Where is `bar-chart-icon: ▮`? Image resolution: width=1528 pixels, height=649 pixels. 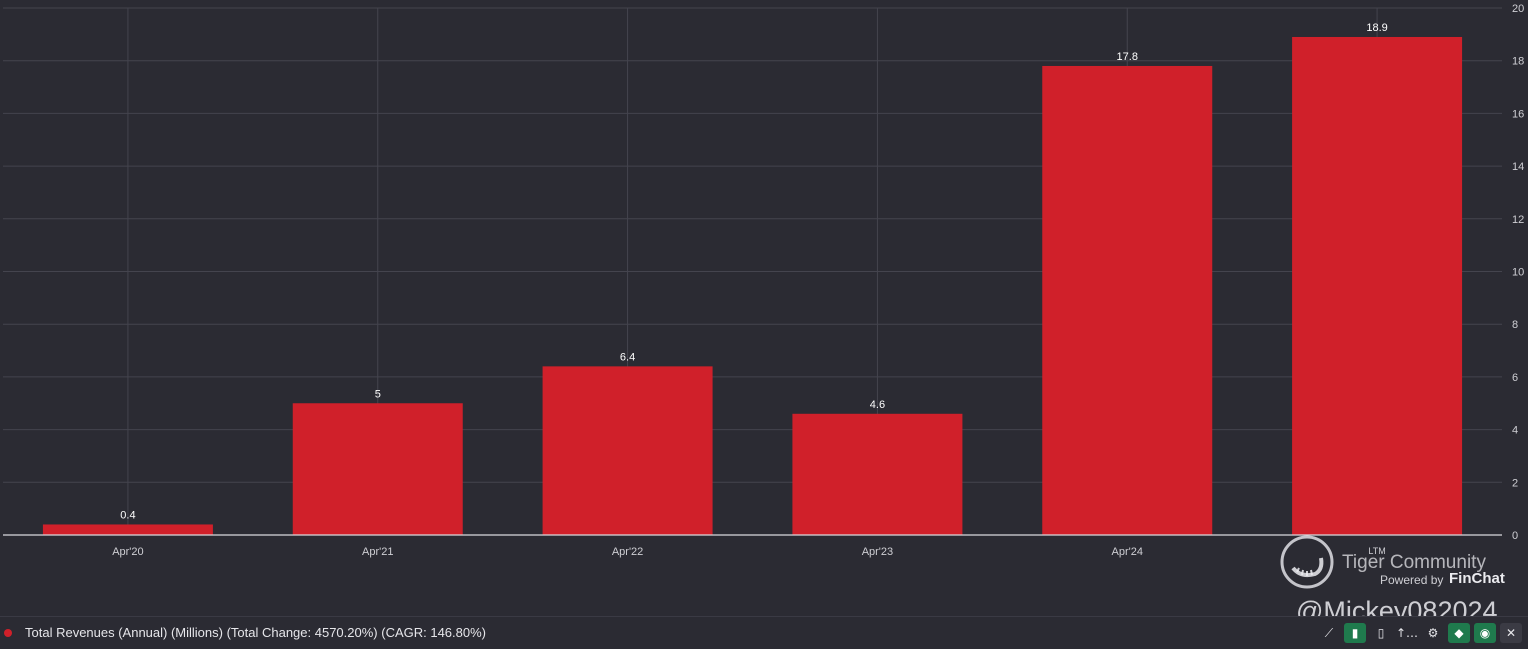 bar-chart-icon: ▮ is located at coordinates (1355, 633).